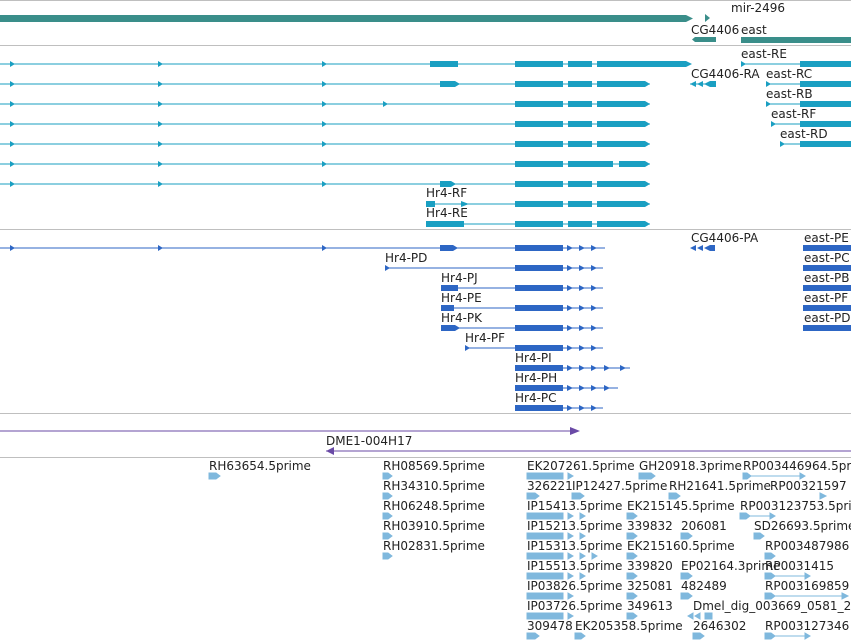 The width and height of the screenshot is (851, 641). Describe the element at coordinates (559, 401) in the screenshot. I see `transcript-hr4-pc: Hr4-PC` at that location.